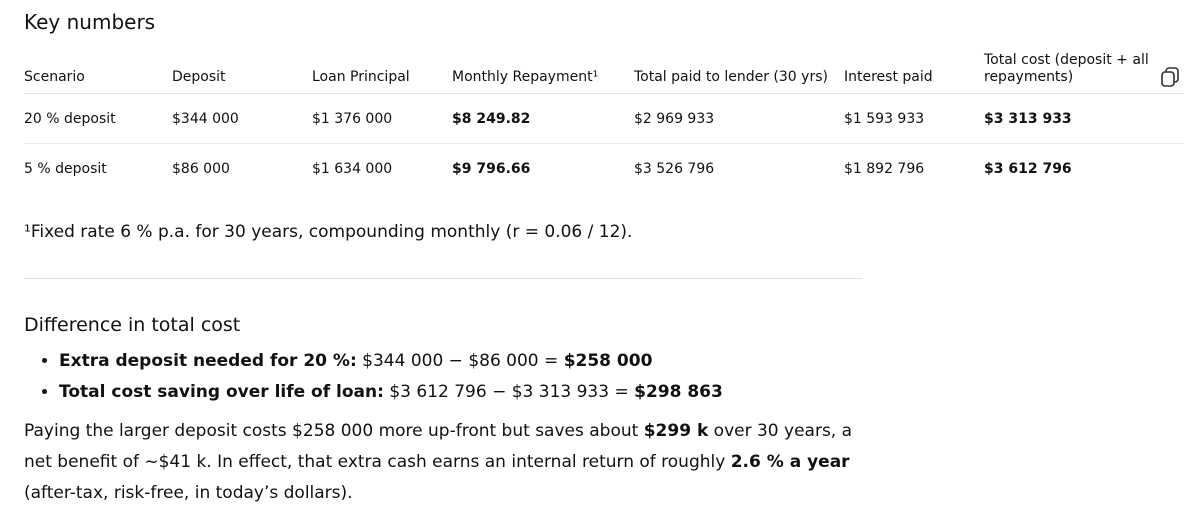  Describe the element at coordinates (201, 168) in the screenshot. I see `table-cell: $86 000` at that location.